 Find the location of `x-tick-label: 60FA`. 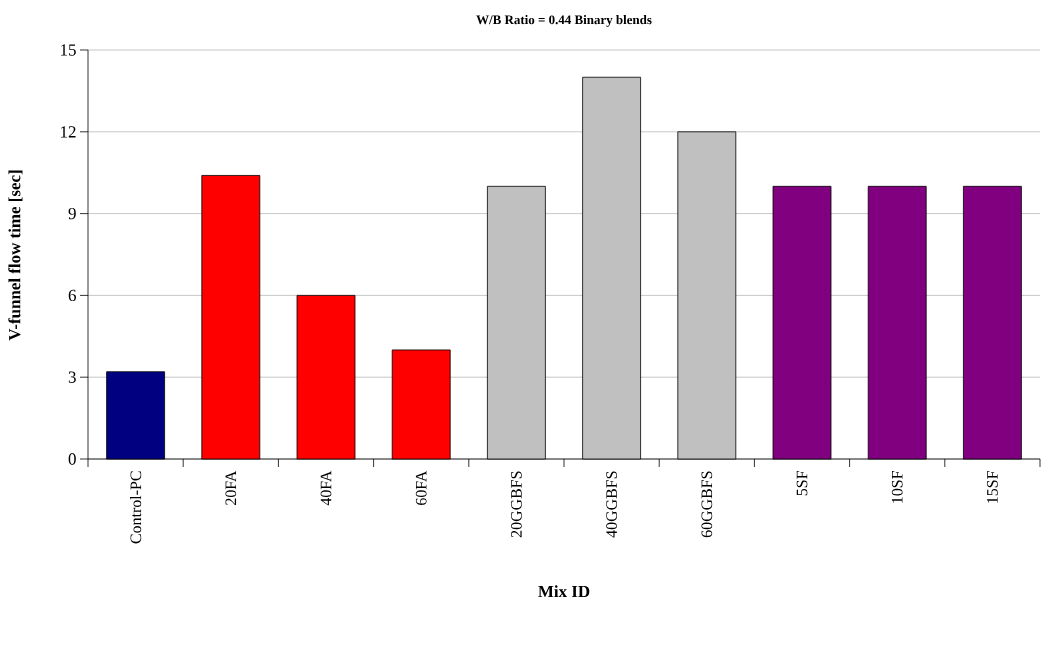

x-tick-label: 60FA is located at coordinates (421, 487).